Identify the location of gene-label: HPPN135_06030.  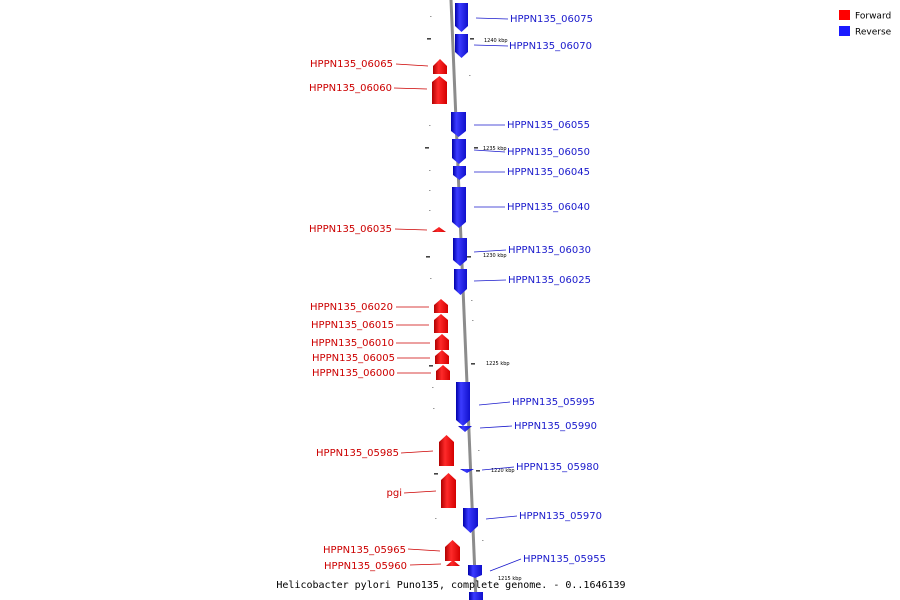
(549, 250).